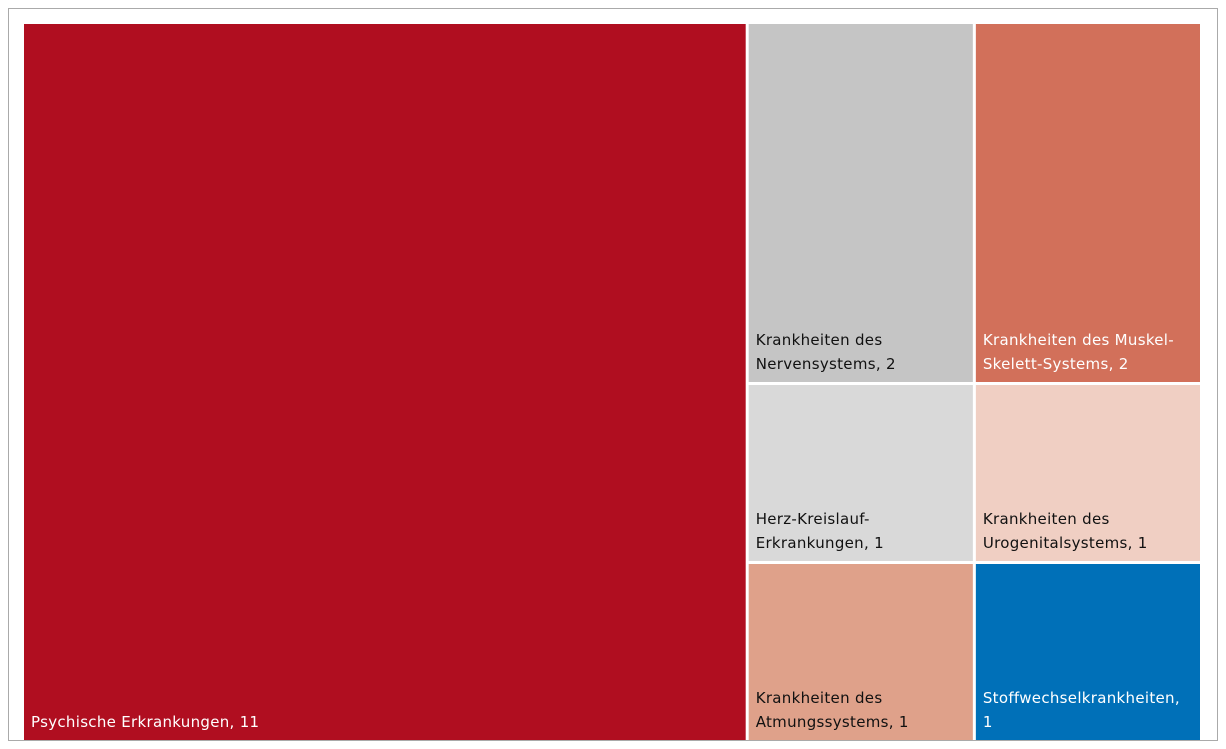 This screenshot has width=1226, height=749. I want to click on label-line: Skelett-Systems, 2, so click(1056, 364).